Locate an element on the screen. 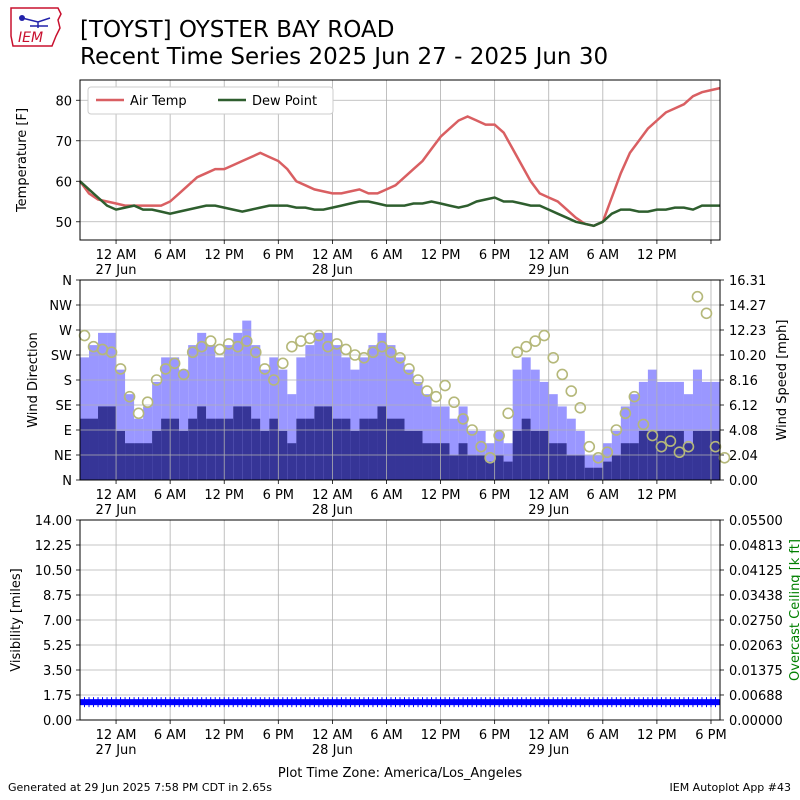 Image resolution: width=800 pixels, height=800 pixels. y2-tick-label-speed: 8.16 is located at coordinates (743, 381).